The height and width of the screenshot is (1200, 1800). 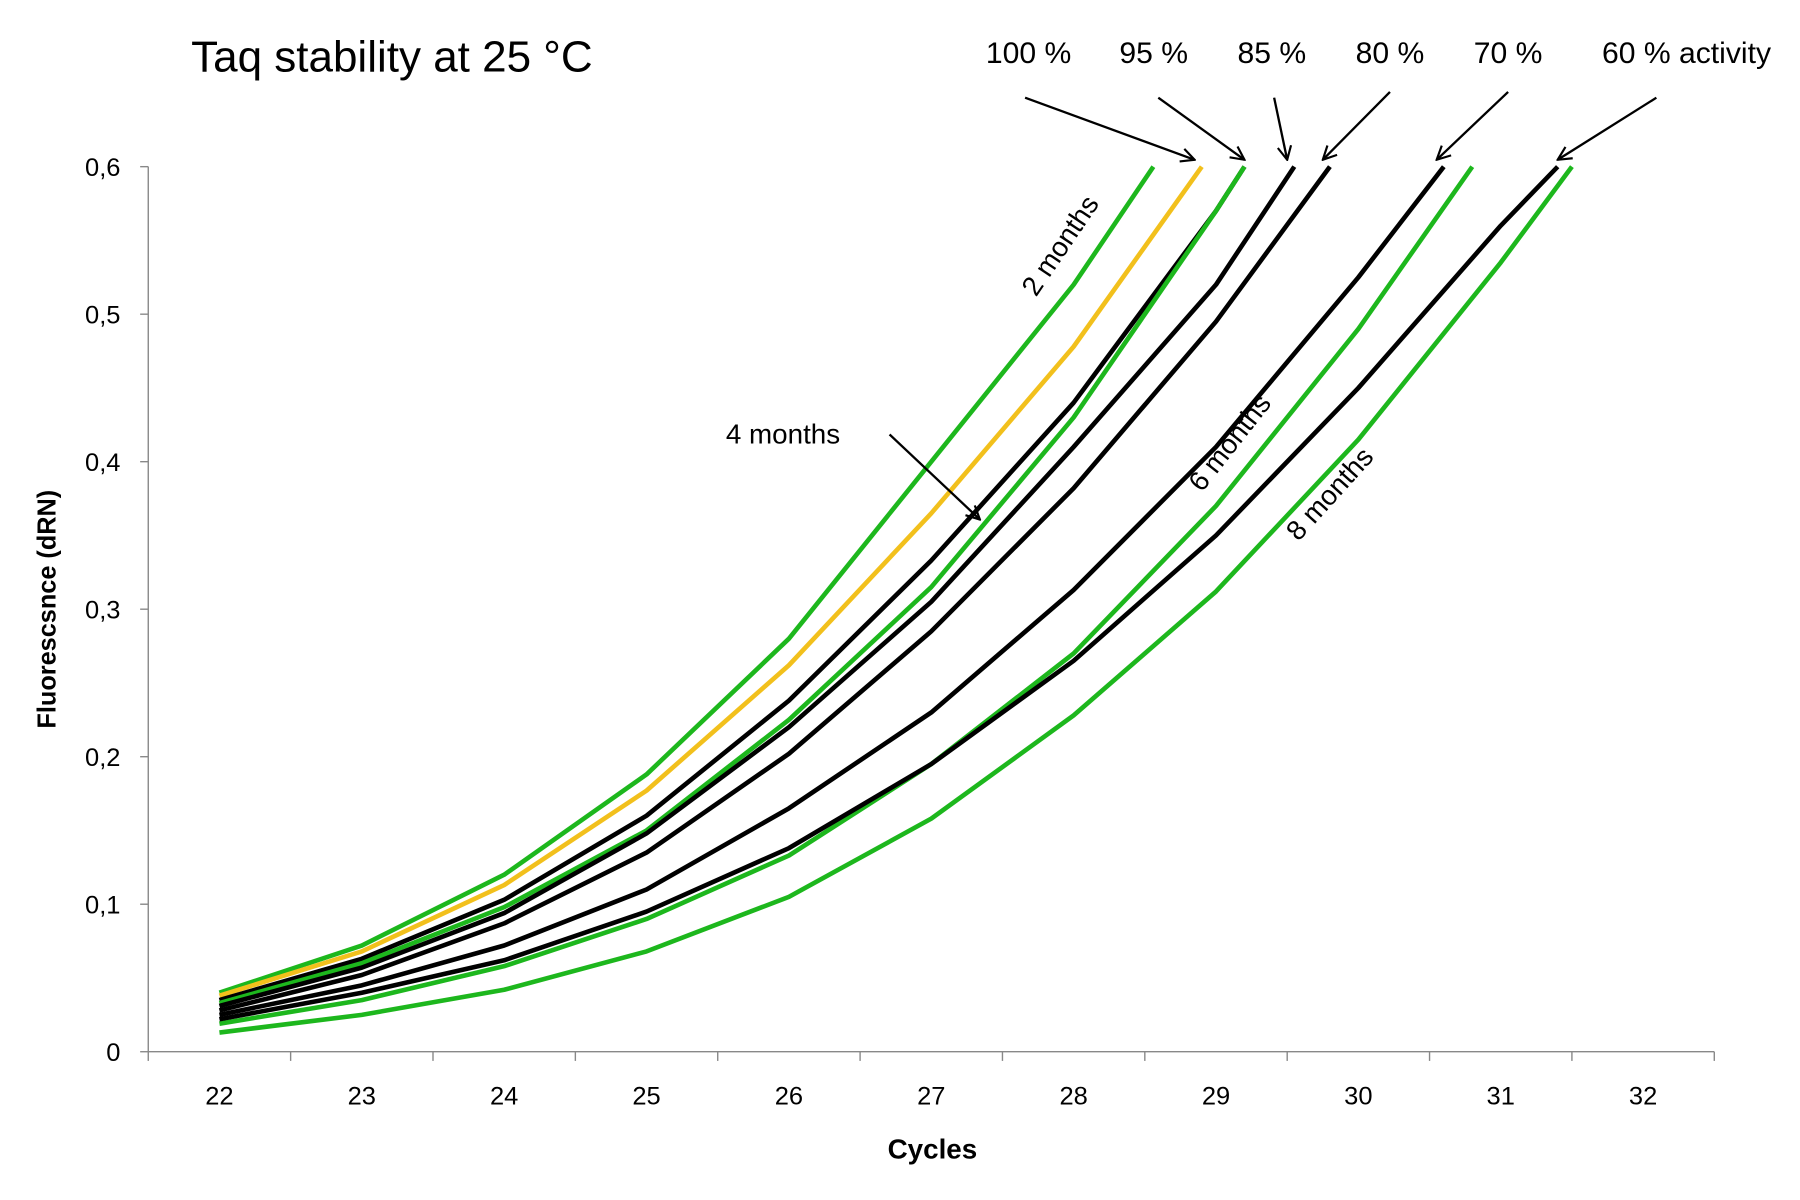 What do you see at coordinates (392, 56) in the screenshot?
I see `chart-title: Taq stability at 25 °C` at bounding box center [392, 56].